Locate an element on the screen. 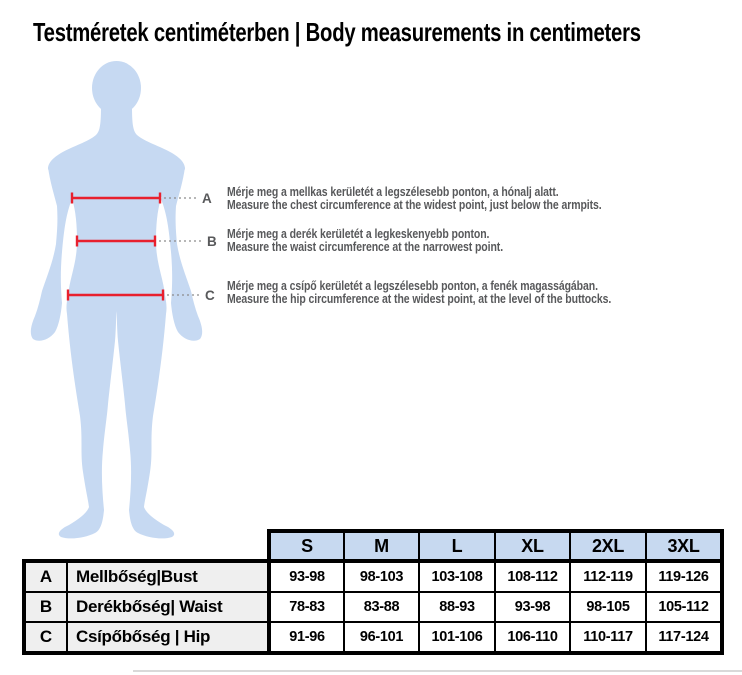 This screenshot has height=675, width=742. waist-letter-label: B is located at coordinates (212, 241).